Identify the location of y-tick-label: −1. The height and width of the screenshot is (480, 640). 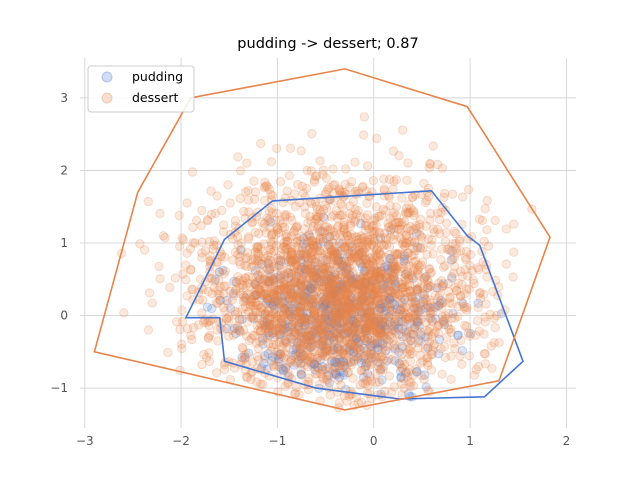
(59, 388).